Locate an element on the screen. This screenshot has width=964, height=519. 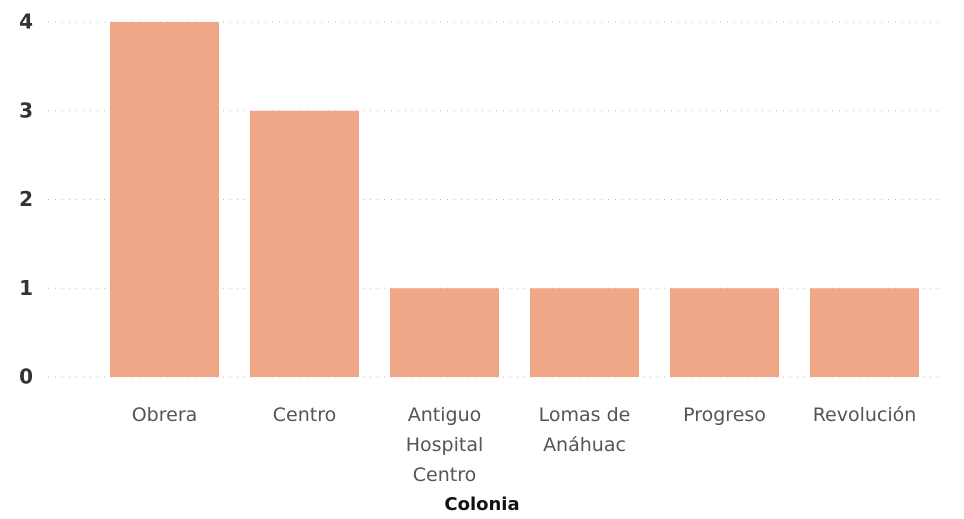
x-axis-title: Colonia is located at coordinates (482, 504).